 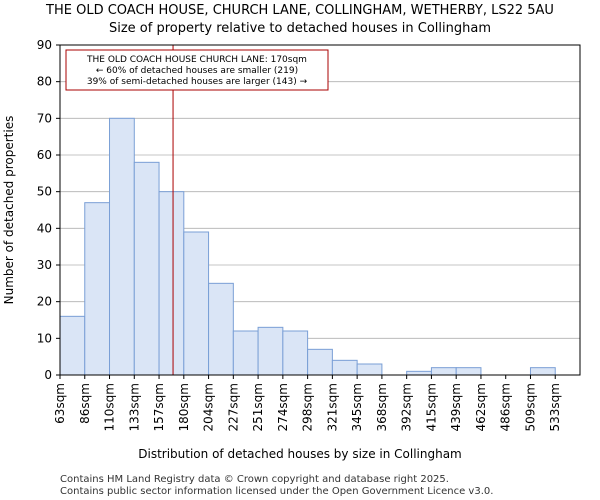 What do you see at coordinates (456, 407) in the screenshot?
I see `x-tick-label: 439sqm` at bounding box center [456, 407].